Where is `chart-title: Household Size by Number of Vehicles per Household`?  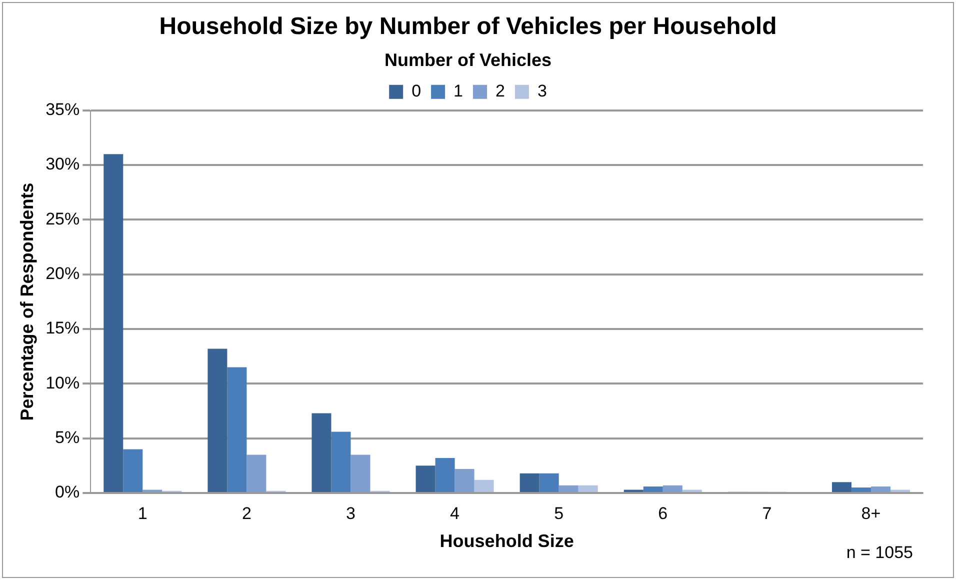
chart-title: Household Size by Number of Vehicles per Household is located at coordinates (468, 26).